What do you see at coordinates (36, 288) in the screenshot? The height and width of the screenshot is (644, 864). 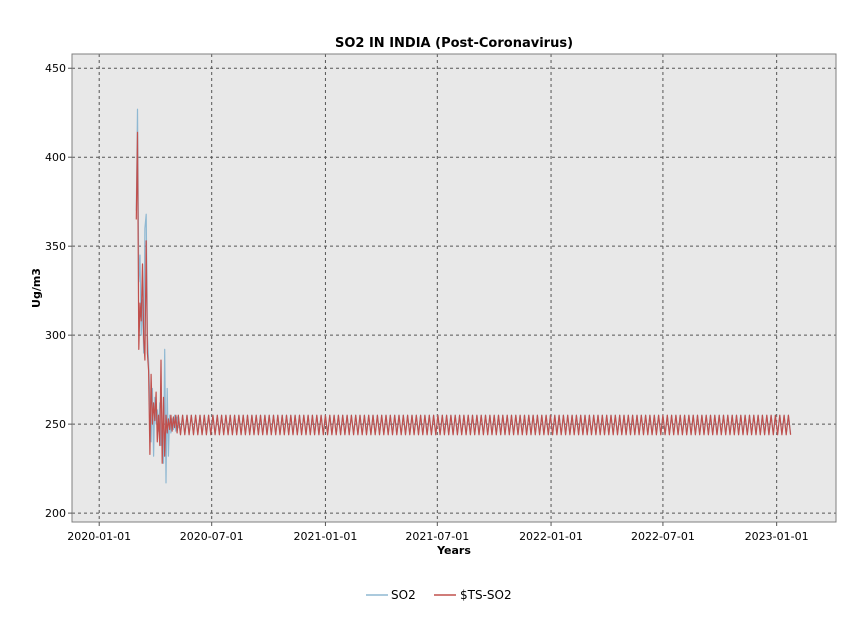 I see `y-axis-label: Ug/m3` at bounding box center [36, 288].